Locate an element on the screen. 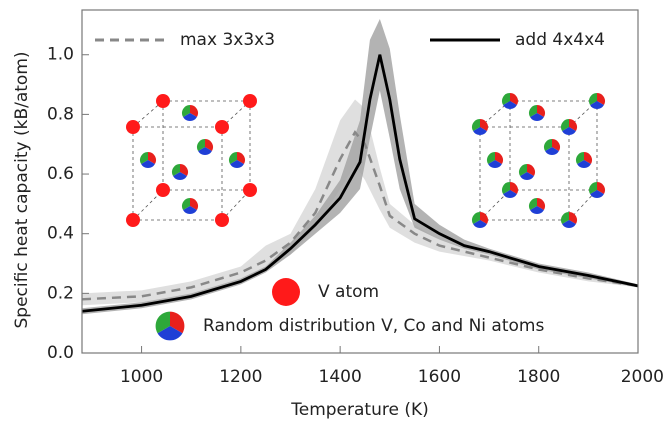  v-atom-icon is located at coordinates (286, 292).